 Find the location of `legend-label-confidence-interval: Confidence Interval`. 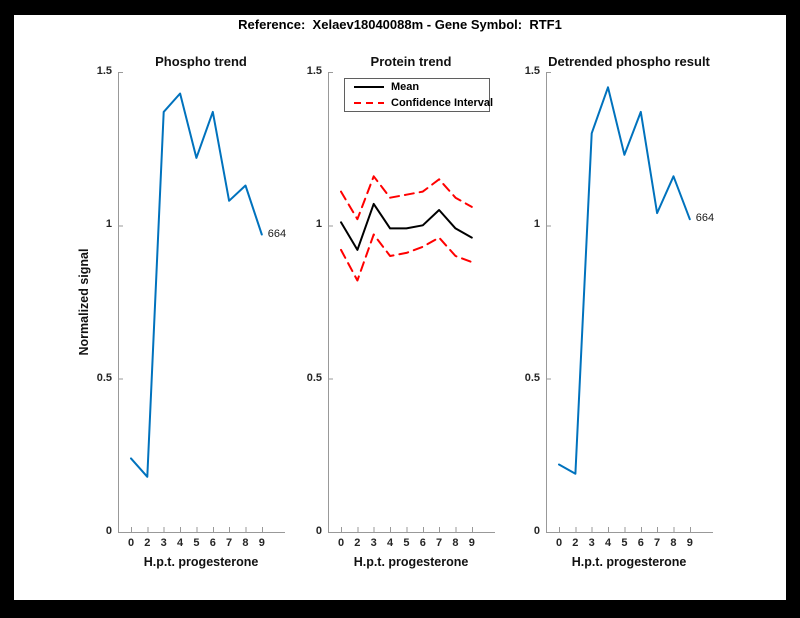

legend-label-confidence-interval: Confidence Interval is located at coordinates (442, 103).